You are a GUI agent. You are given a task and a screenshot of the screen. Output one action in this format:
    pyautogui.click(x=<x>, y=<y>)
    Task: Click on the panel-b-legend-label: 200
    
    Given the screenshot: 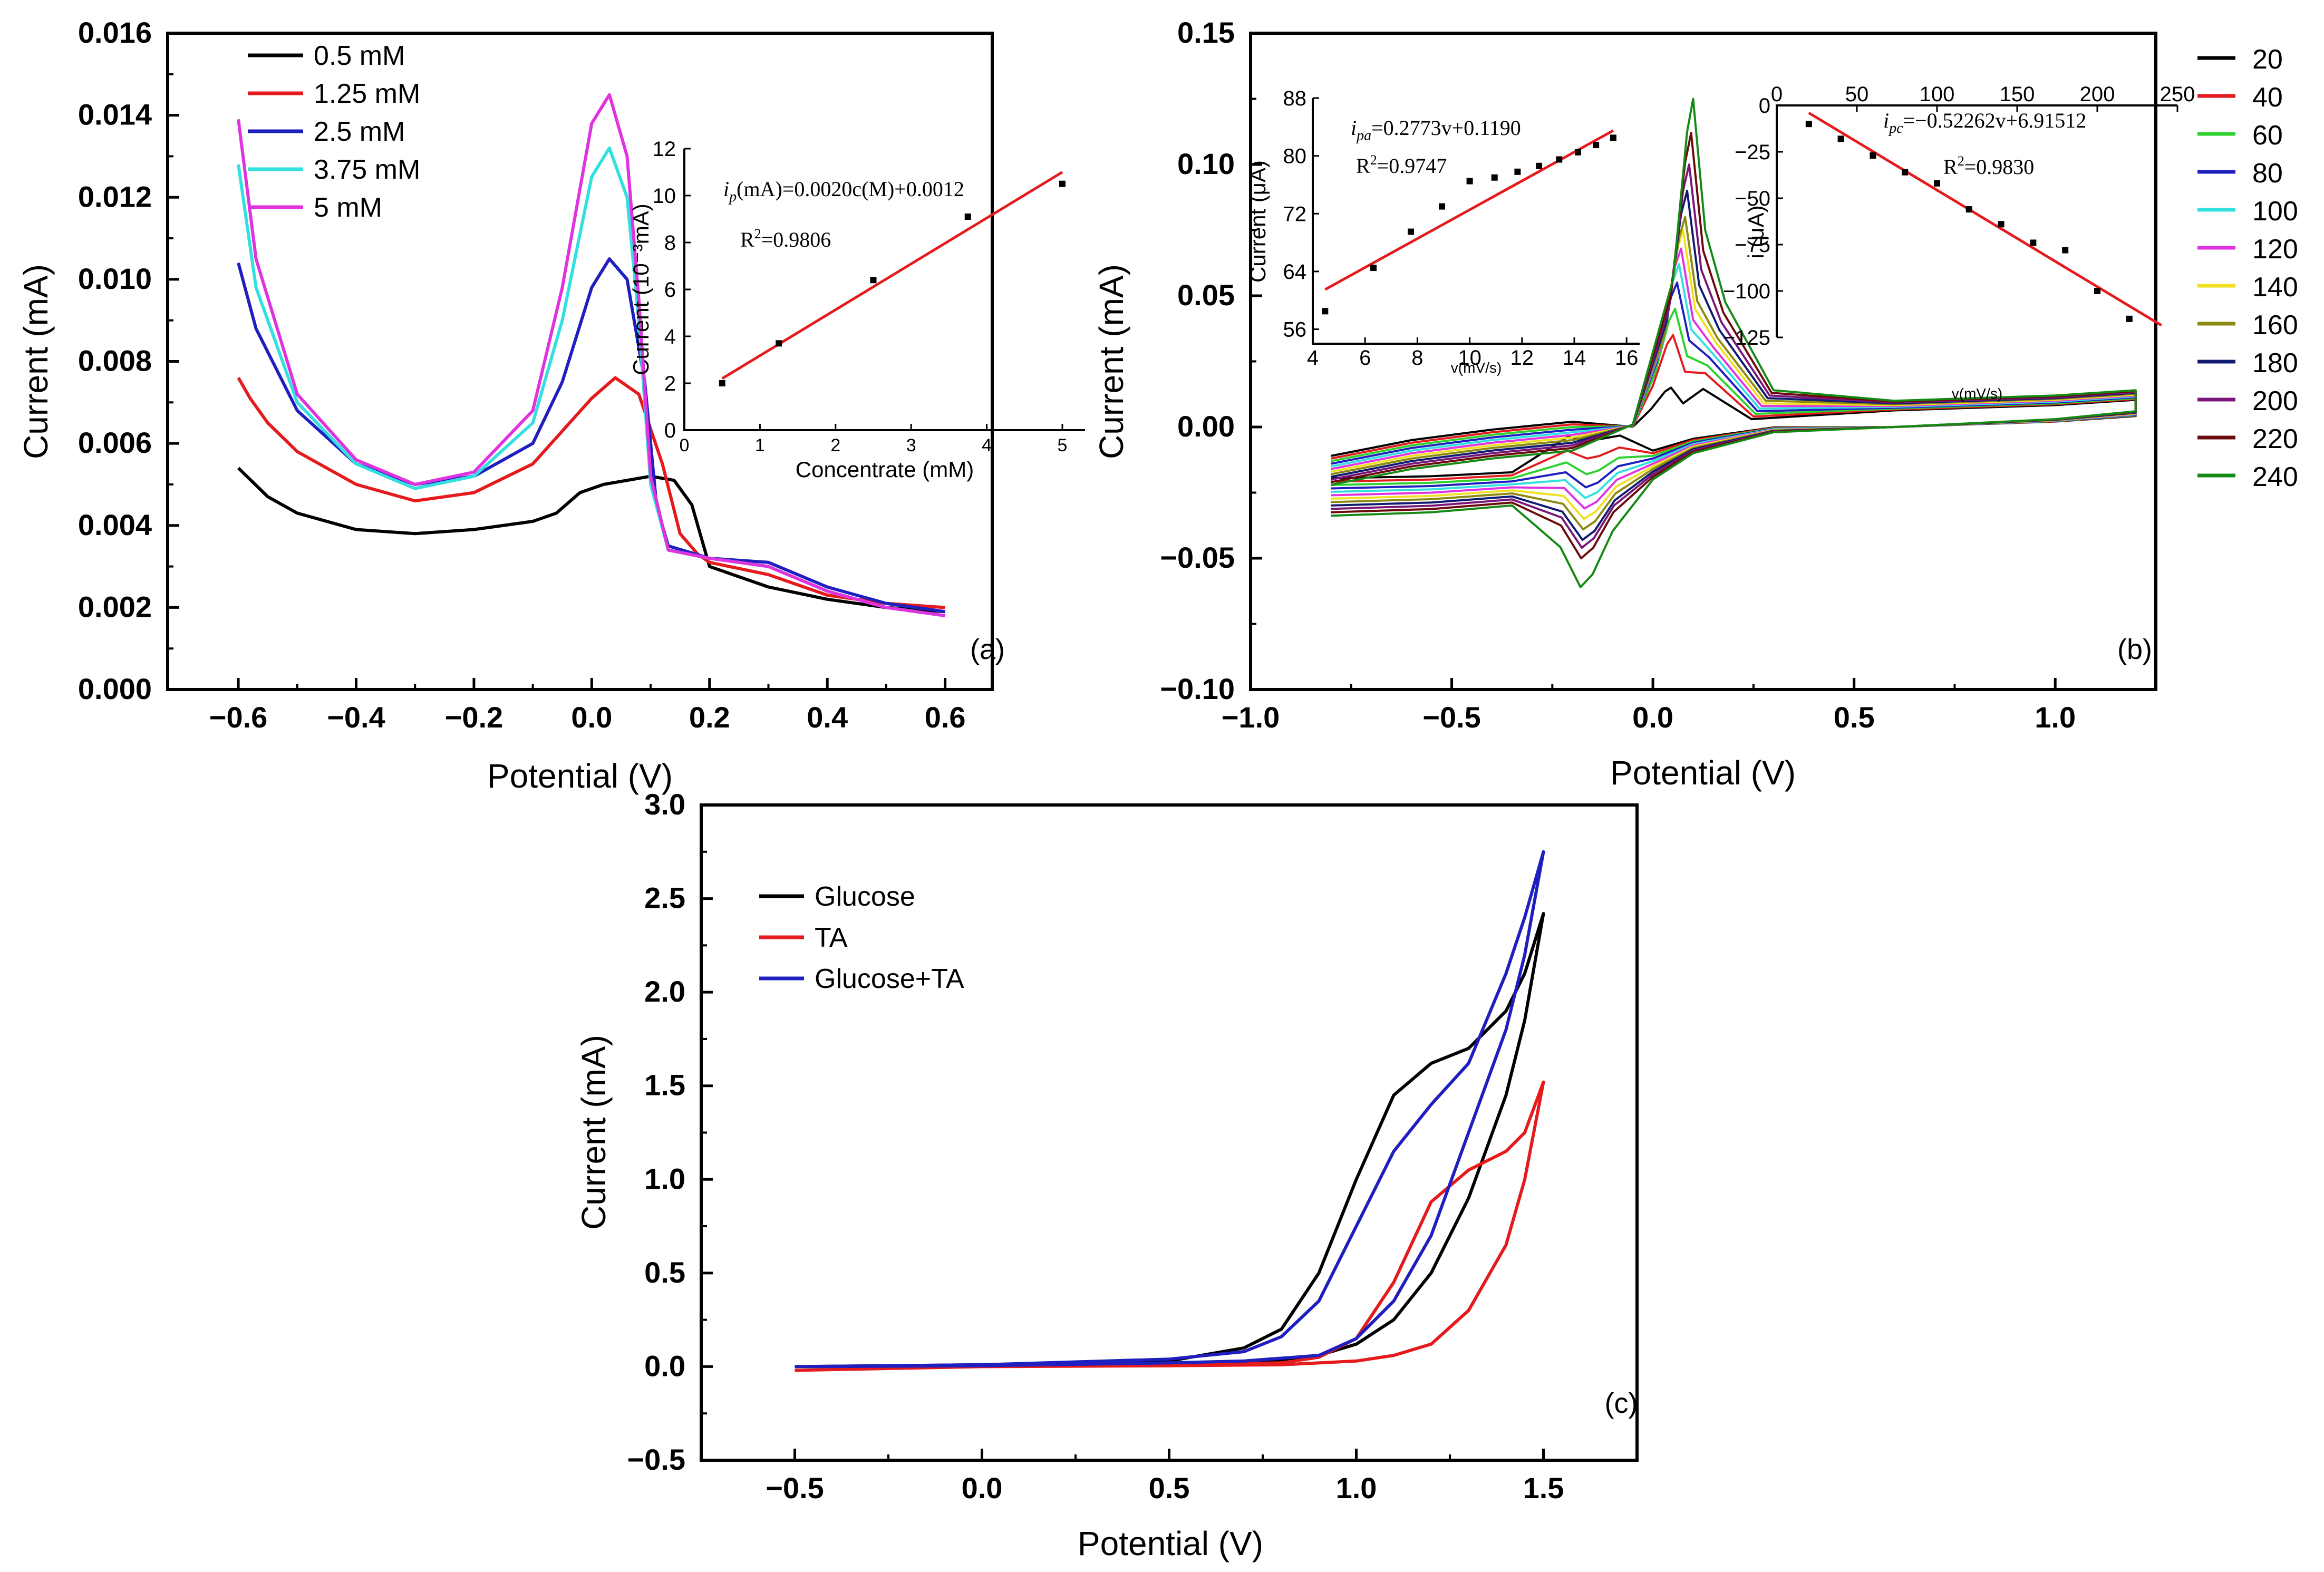 What is the action you would take?
    pyautogui.click(x=2275, y=401)
    